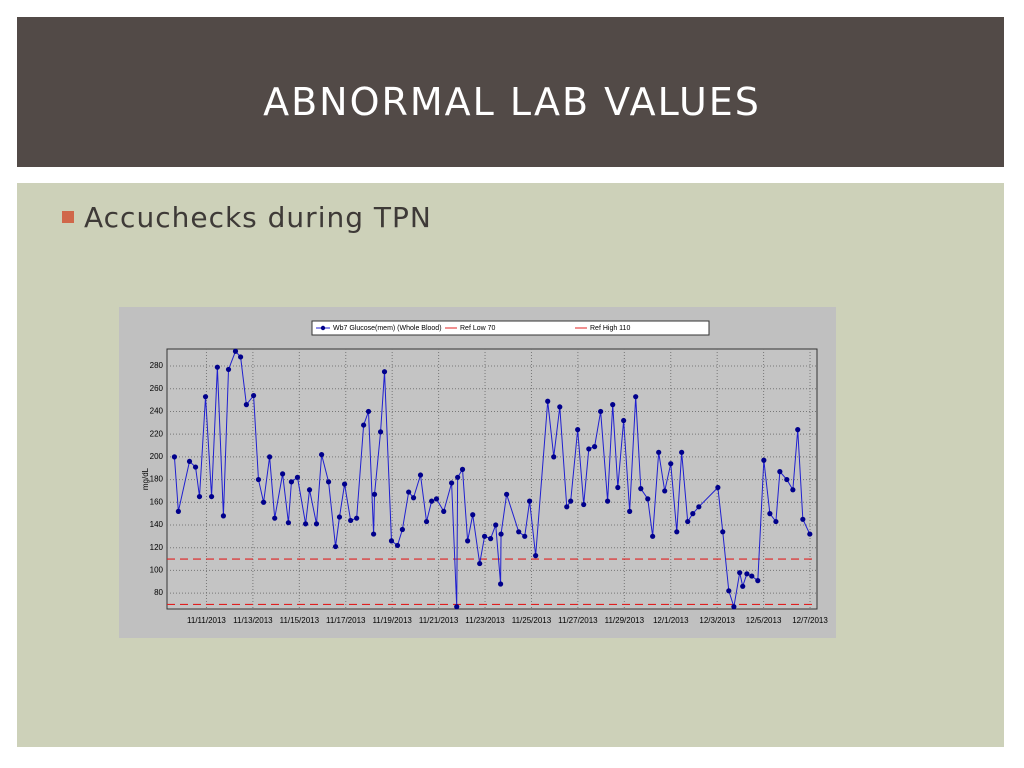  What do you see at coordinates (392, 620) in the screenshot?
I see `x-tick-label: 11/19/2013` at bounding box center [392, 620].